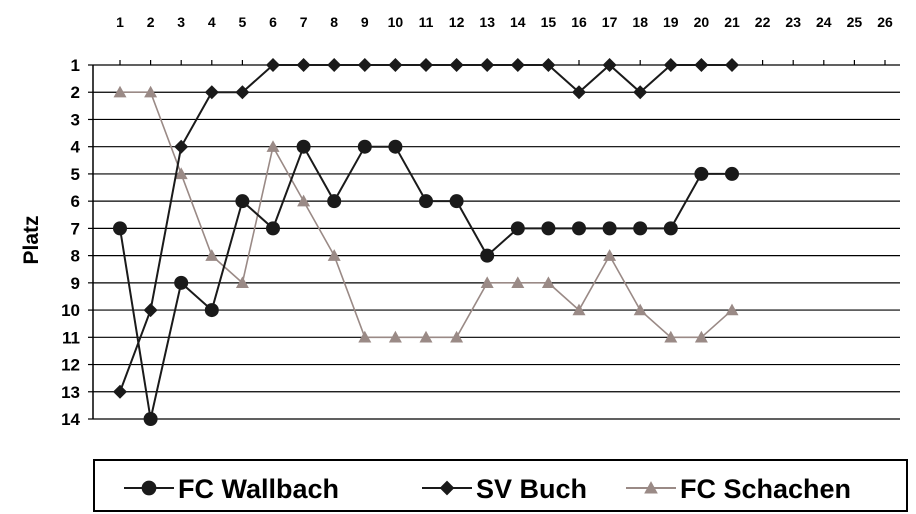  I want to click on x-tick-label: 6, so click(273, 22).